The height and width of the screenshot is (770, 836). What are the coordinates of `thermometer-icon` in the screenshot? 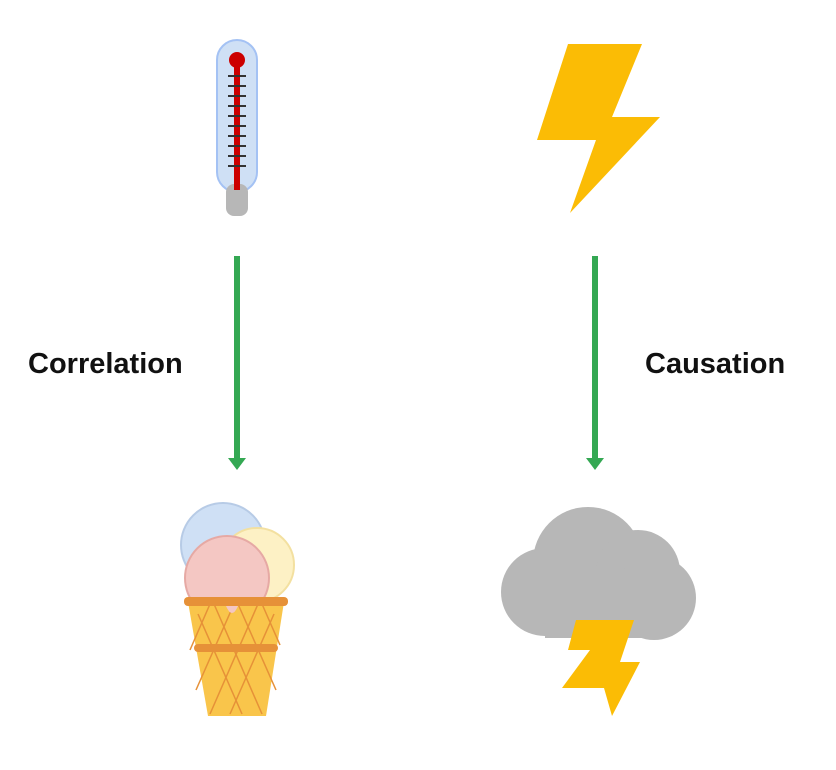 It's located at (237, 127).